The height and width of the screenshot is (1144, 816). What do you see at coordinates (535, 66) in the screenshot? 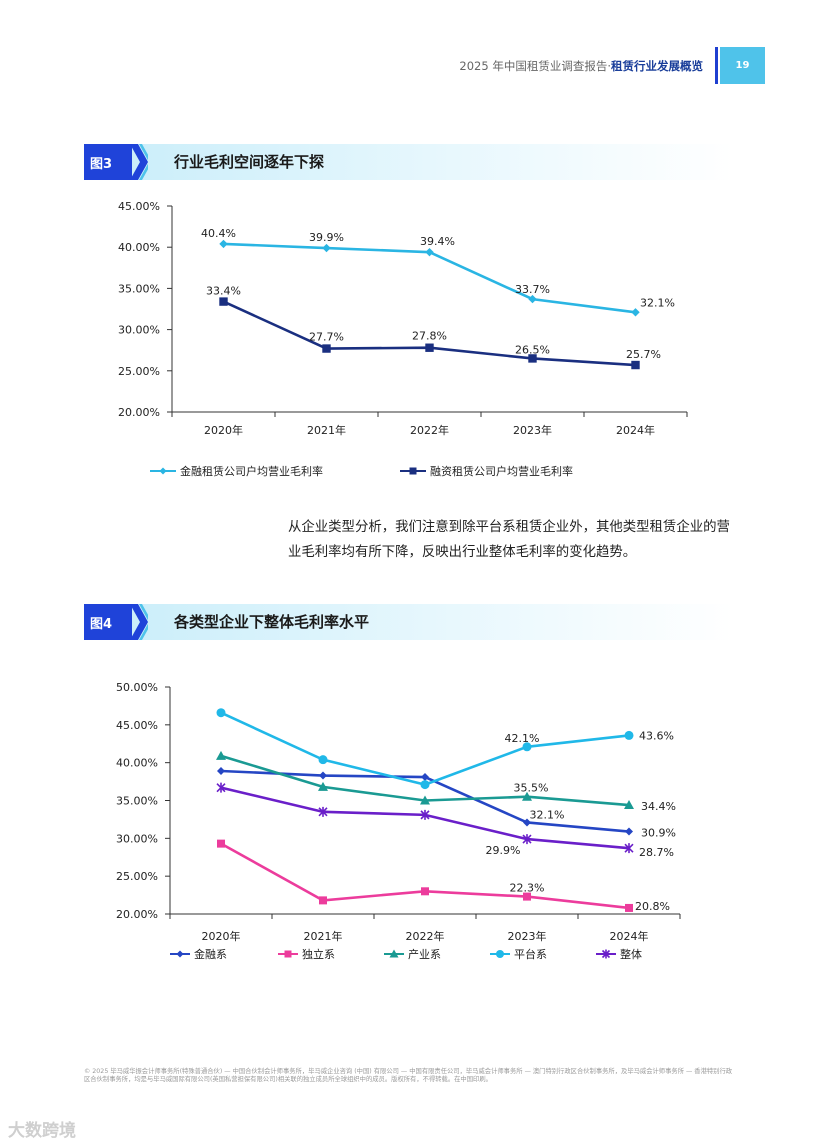
I see `report-title: 2025 年中国租赁业调查报告·` at bounding box center [535, 66].